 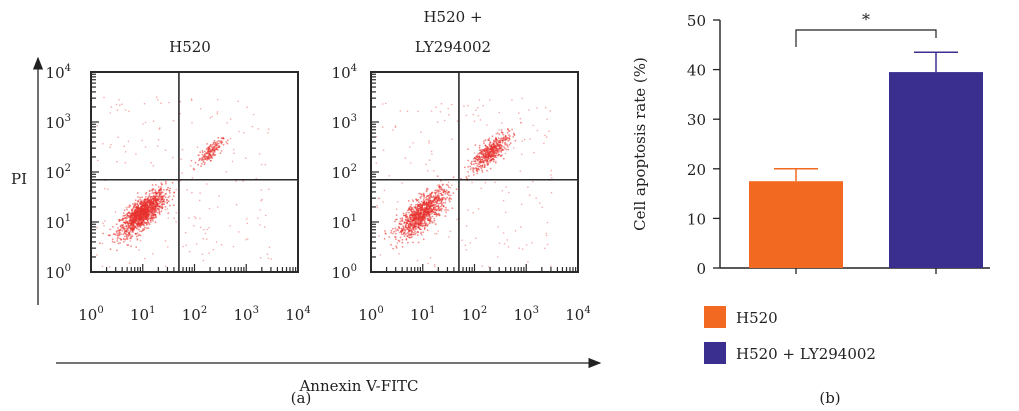 I want to click on x-tick-label: 100, so click(x=90, y=314).